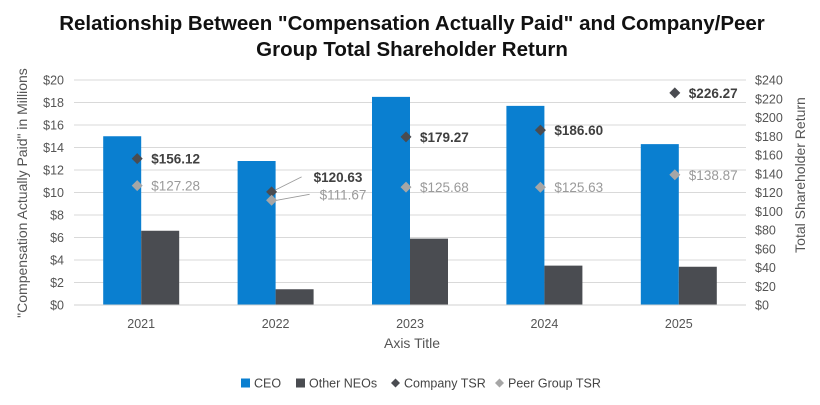 The width and height of the screenshot is (820, 405). I want to click on y2-tick-label: $220, so click(769, 99).